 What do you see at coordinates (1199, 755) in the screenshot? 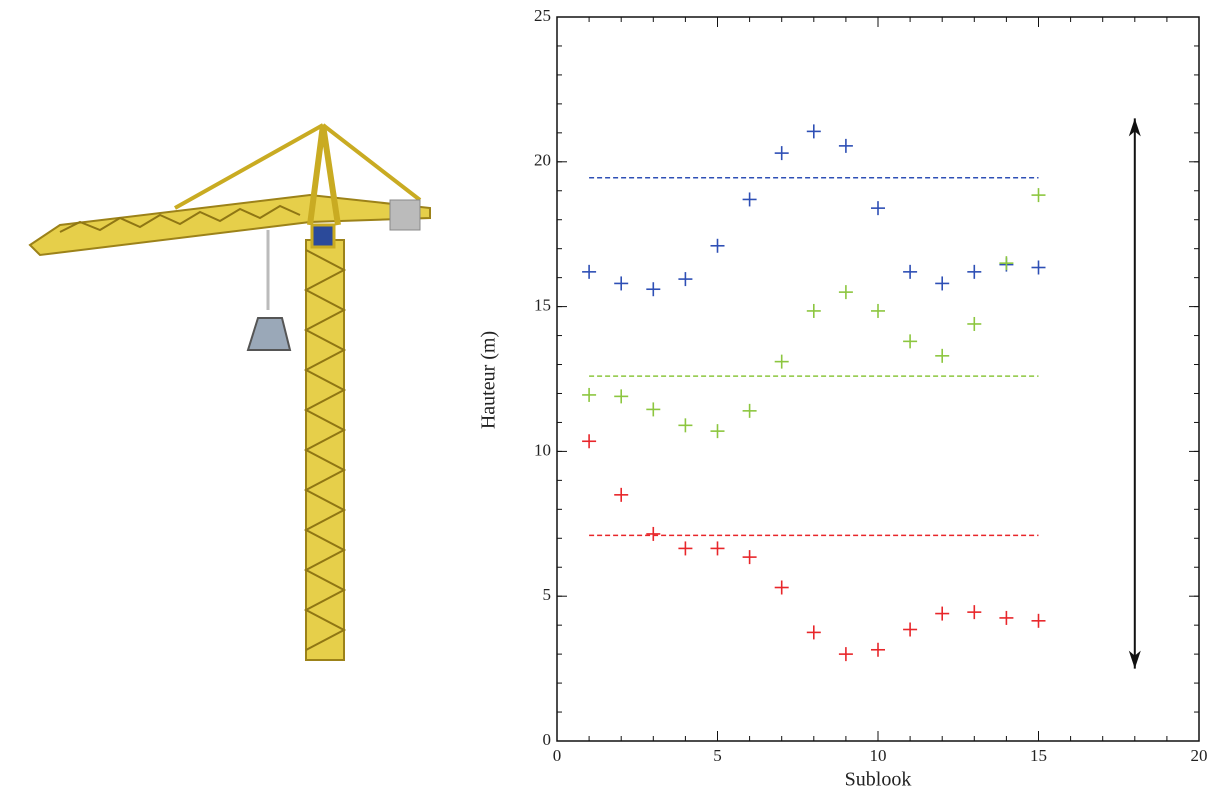
I see `x-tick-label: 20` at bounding box center [1199, 755].